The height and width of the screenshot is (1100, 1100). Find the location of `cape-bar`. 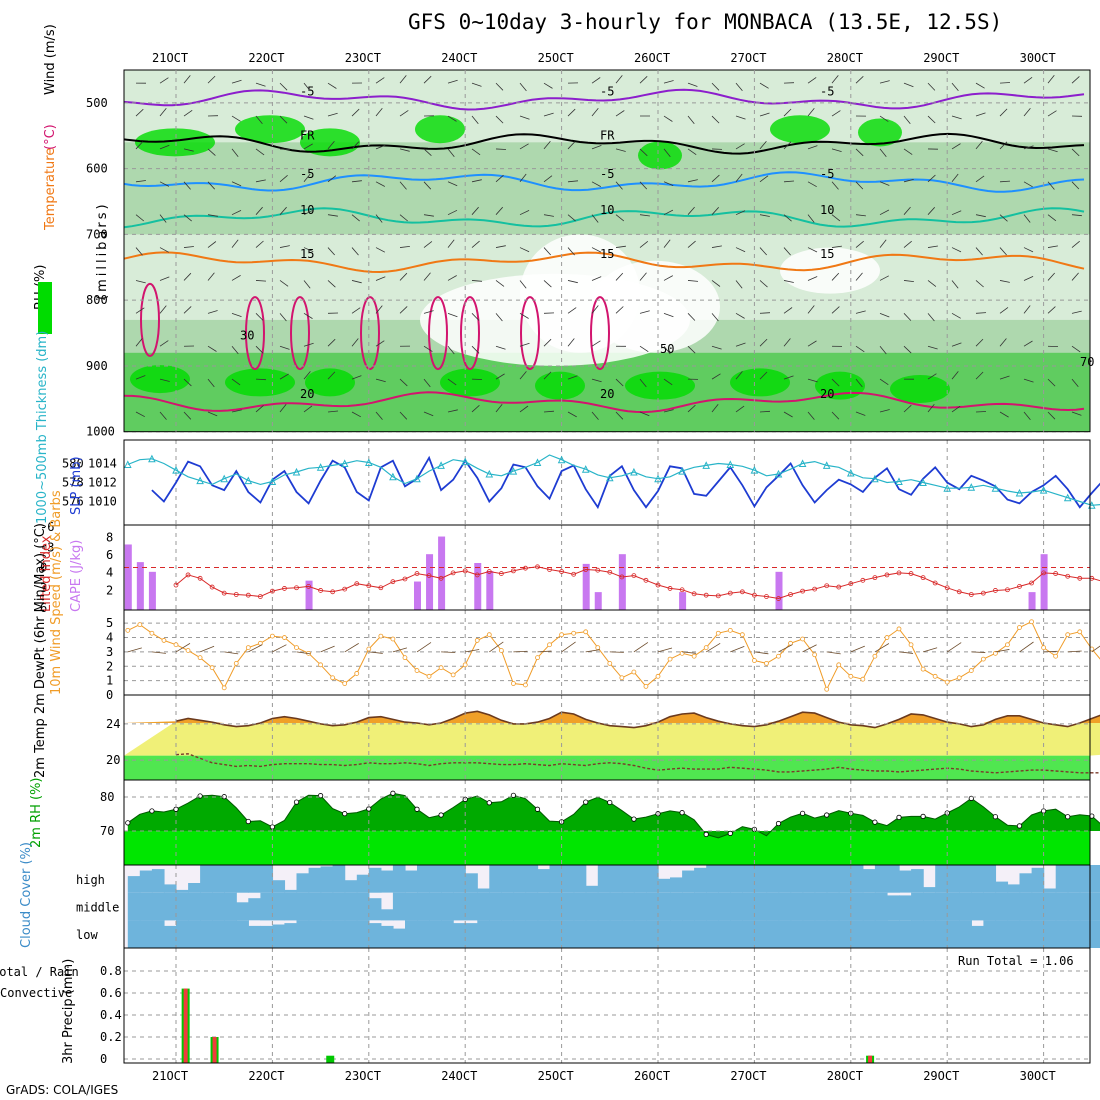

cape-bar is located at coordinates (1044, 582).